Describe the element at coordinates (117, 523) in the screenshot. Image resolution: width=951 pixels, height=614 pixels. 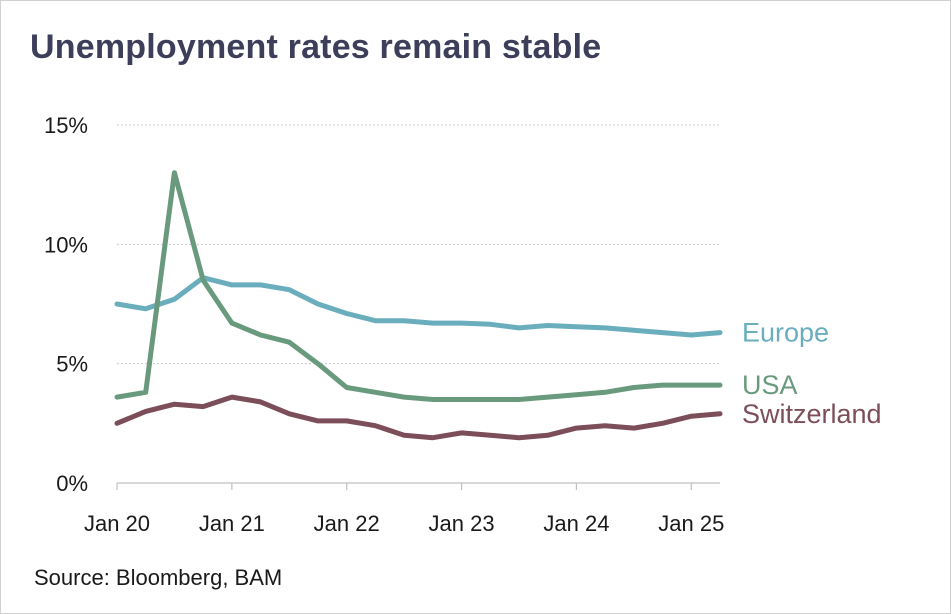
I see `x-tick-label: Jan 20` at that location.